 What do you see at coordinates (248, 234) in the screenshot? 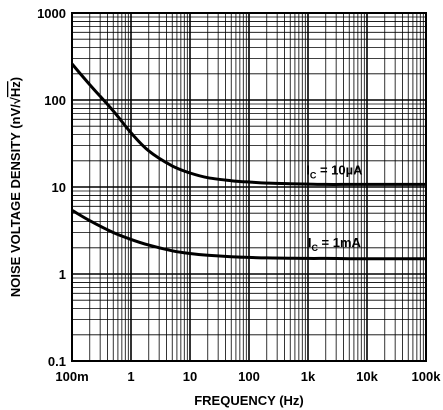
I see `series-line-ic-1ma` at bounding box center [248, 234].